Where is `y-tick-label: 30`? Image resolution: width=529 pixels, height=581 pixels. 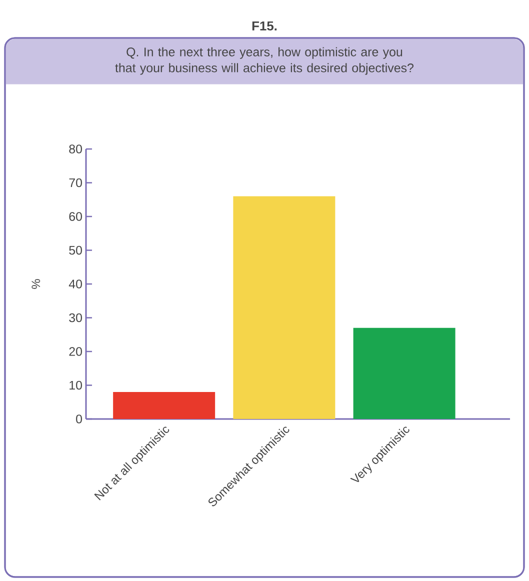 y-tick-label: 30 is located at coordinates (75, 317).